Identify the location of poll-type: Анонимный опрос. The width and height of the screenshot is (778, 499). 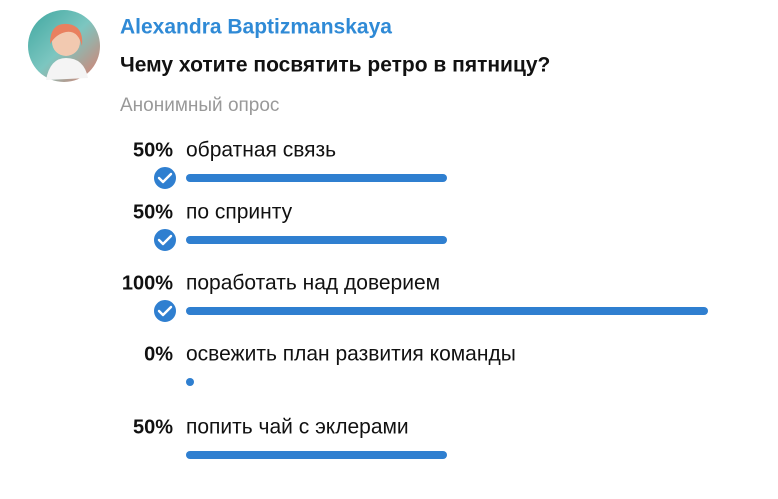
(199, 105).